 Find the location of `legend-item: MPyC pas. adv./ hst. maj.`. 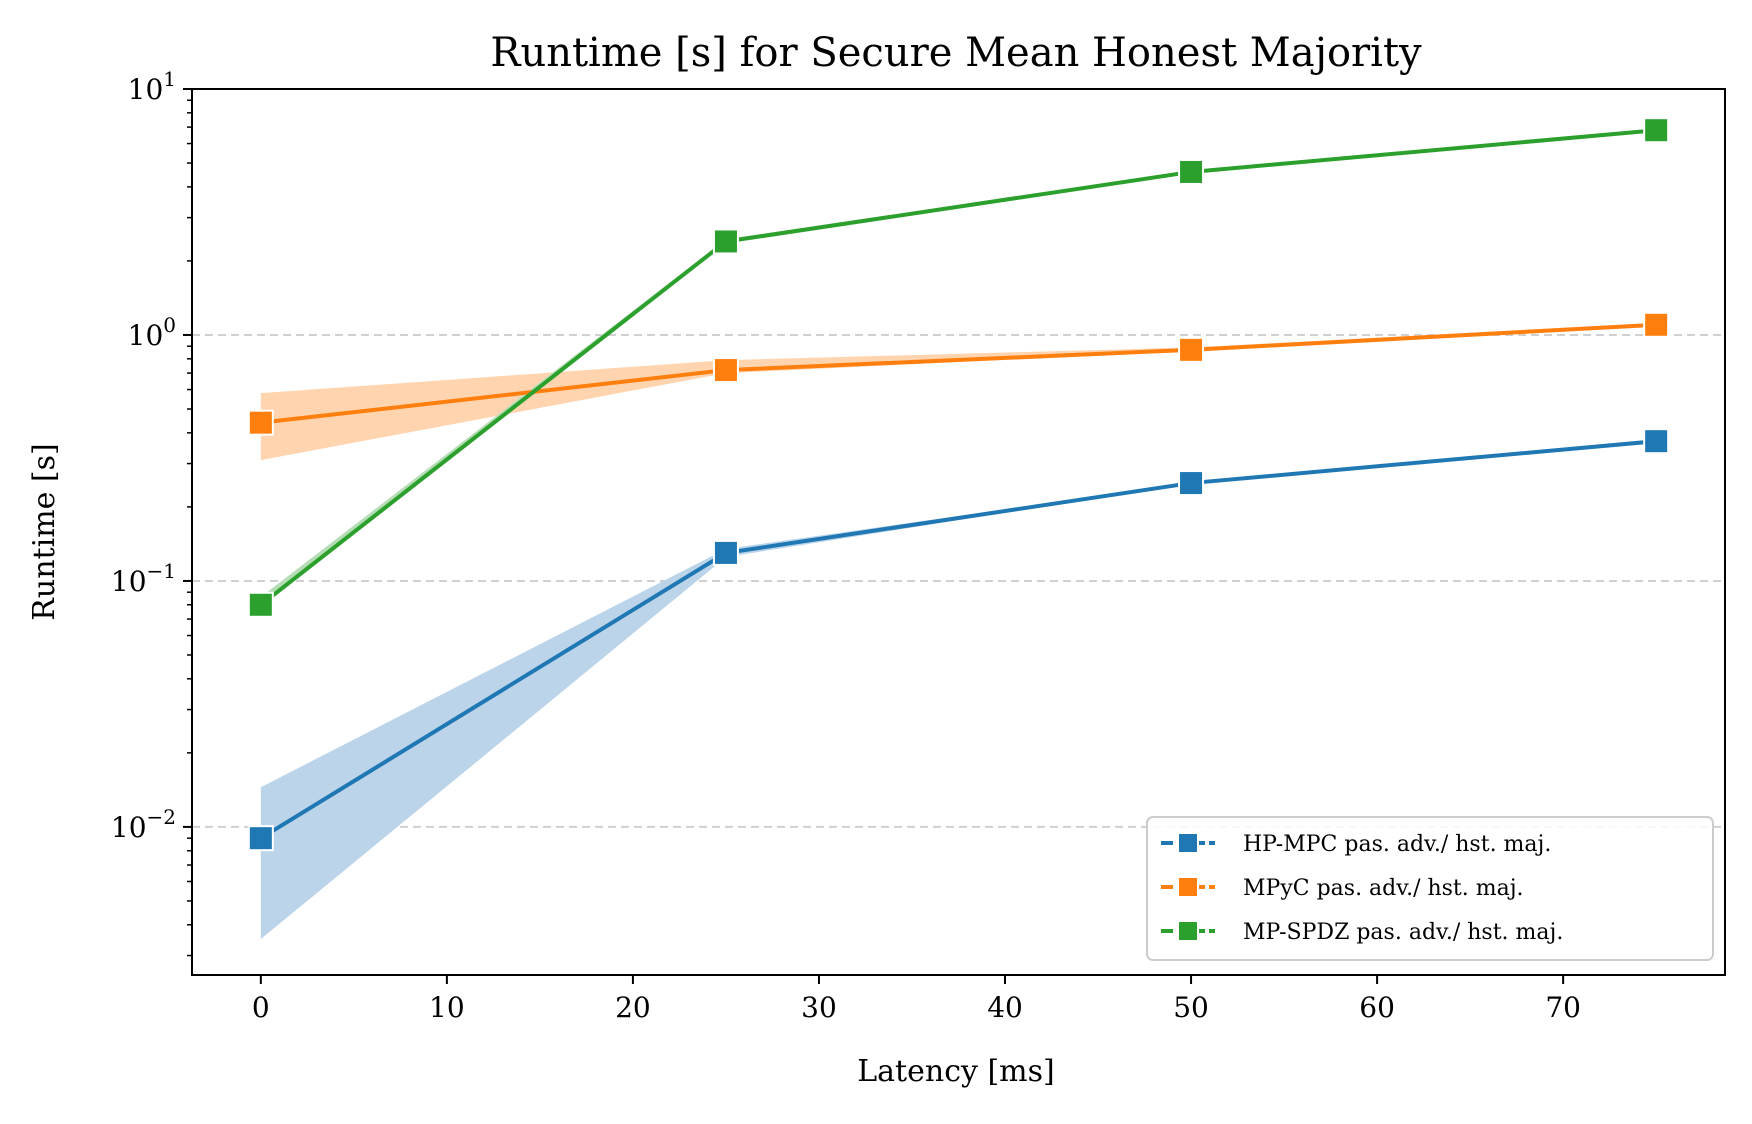

legend-item: MPyC pas. adv./ hst. maj. is located at coordinates (1342, 888).